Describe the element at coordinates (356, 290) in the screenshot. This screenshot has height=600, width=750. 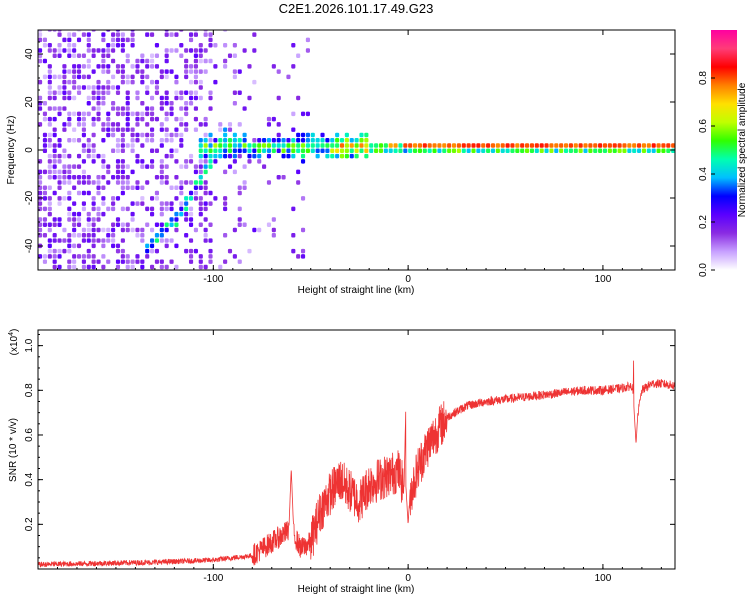
I see `spectrogram-x-axis-label: Height of straight line (km)` at that location.